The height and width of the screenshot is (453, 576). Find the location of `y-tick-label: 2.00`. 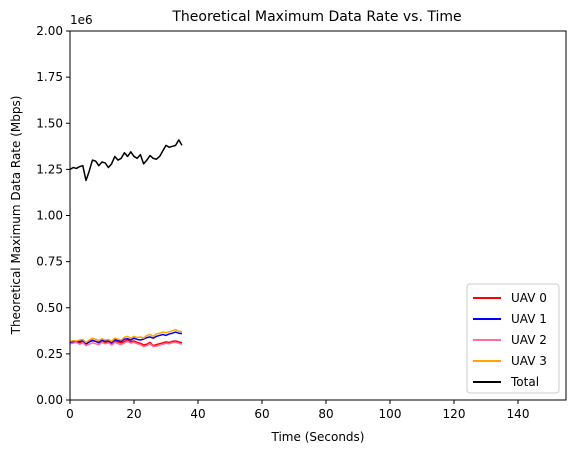

y-tick-label: 2.00 is located at coordinates (49, 31).